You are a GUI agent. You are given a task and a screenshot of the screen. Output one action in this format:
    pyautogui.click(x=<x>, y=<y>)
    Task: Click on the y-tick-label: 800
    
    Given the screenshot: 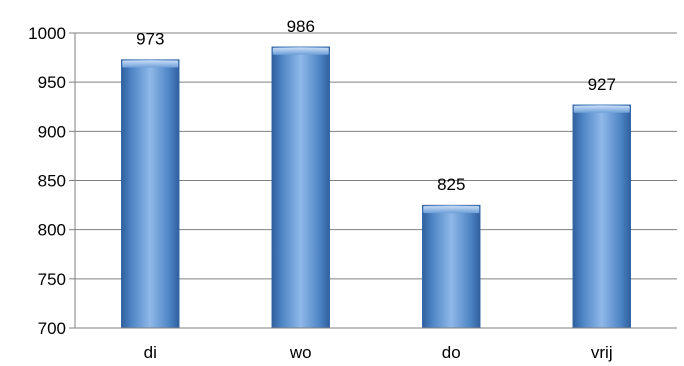 What is the action you would take?
    pyautogui.click(x=52, y=230)
    